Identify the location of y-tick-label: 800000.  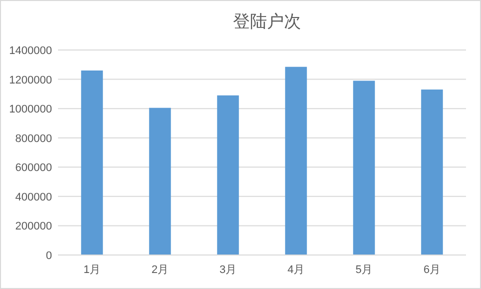
(33, 138).